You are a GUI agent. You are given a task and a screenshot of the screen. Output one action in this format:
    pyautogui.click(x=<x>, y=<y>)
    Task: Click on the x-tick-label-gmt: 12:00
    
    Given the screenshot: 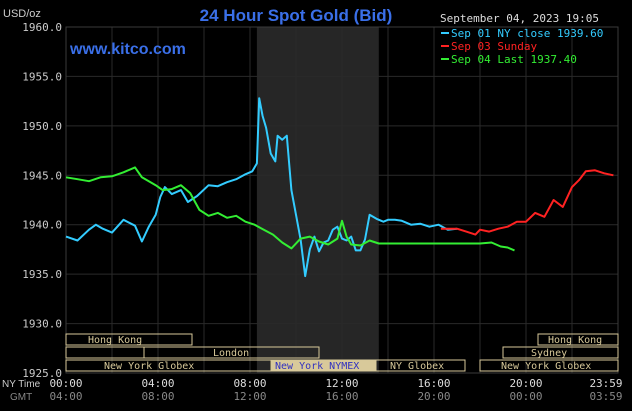 What is the action you would take?
    pyautogui.click(x=249, y=396)
    